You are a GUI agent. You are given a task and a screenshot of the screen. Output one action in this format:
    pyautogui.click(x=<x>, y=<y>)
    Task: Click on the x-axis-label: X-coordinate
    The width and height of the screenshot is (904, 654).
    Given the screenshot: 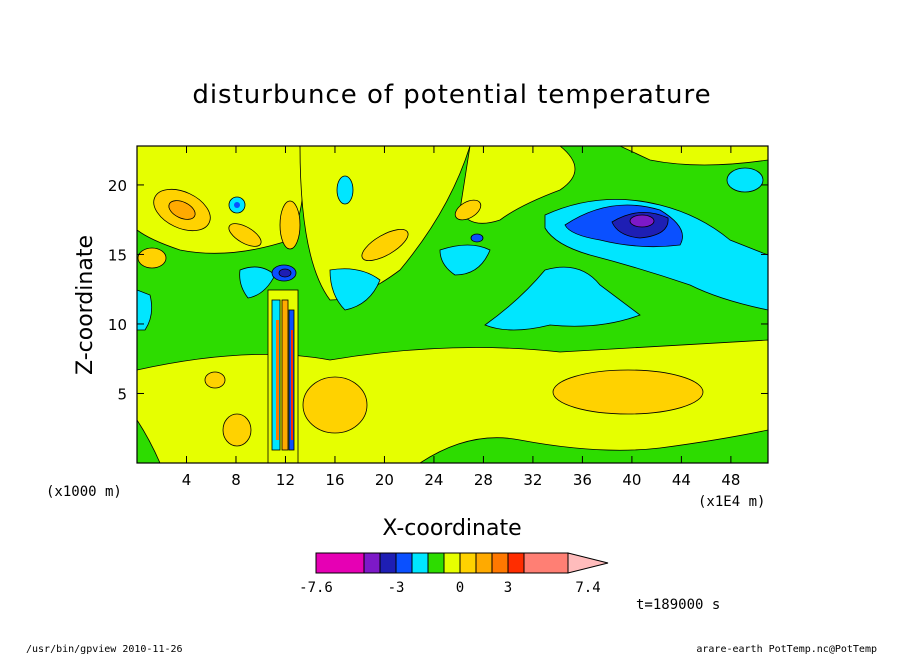 What is the action you would take?
    pyautogui.click(x=451, y=528)
    